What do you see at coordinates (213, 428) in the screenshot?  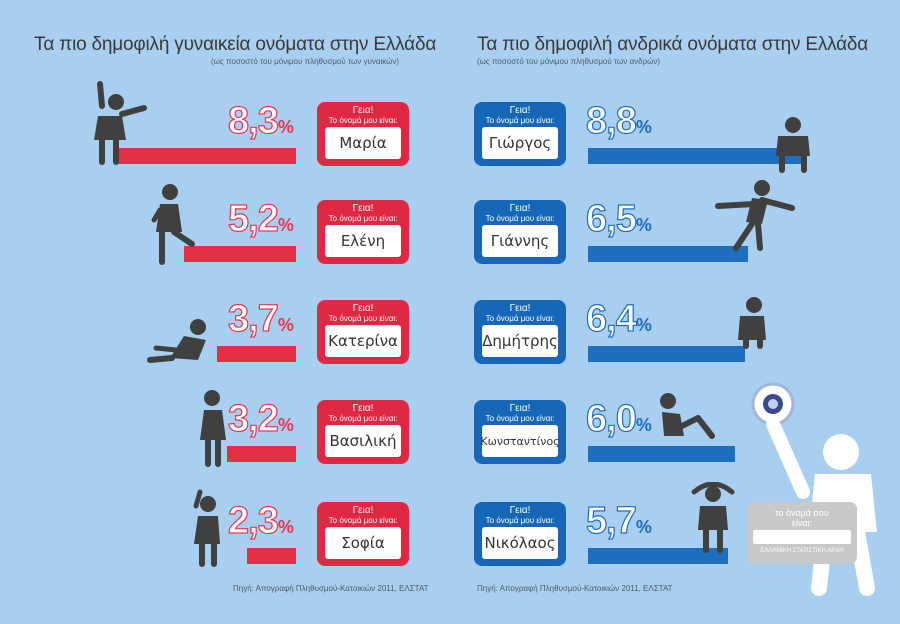 I see `woman-thinking-icon` at bounding box center [213, 428].